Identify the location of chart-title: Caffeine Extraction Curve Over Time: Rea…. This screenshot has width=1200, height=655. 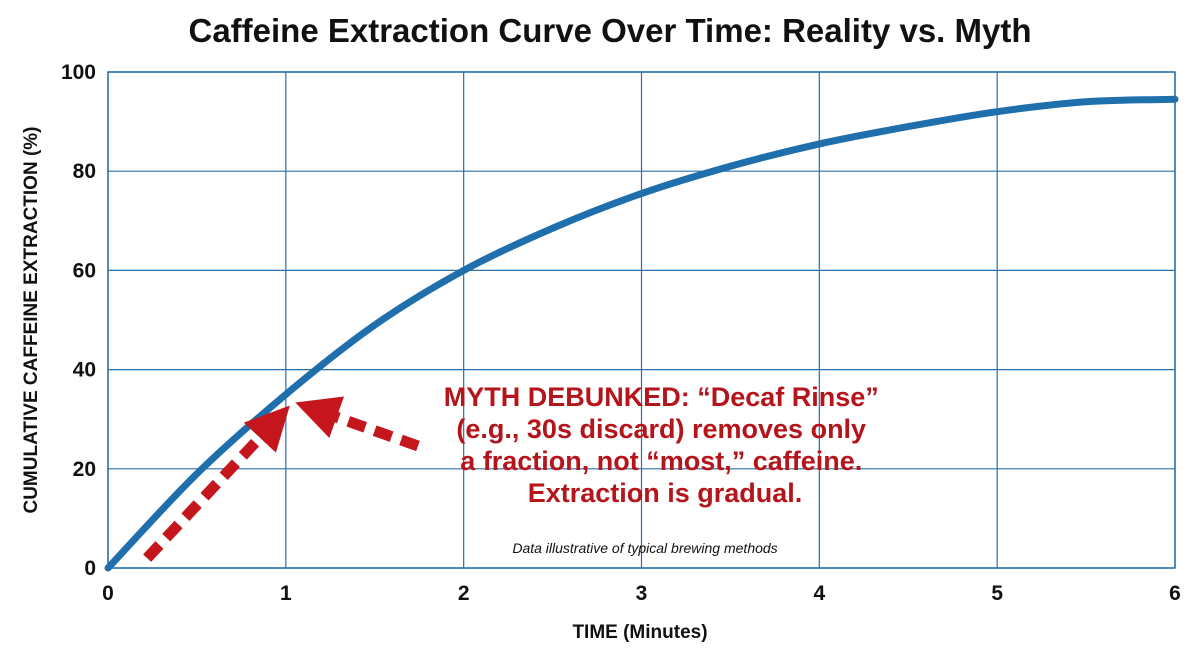
(610, 30).